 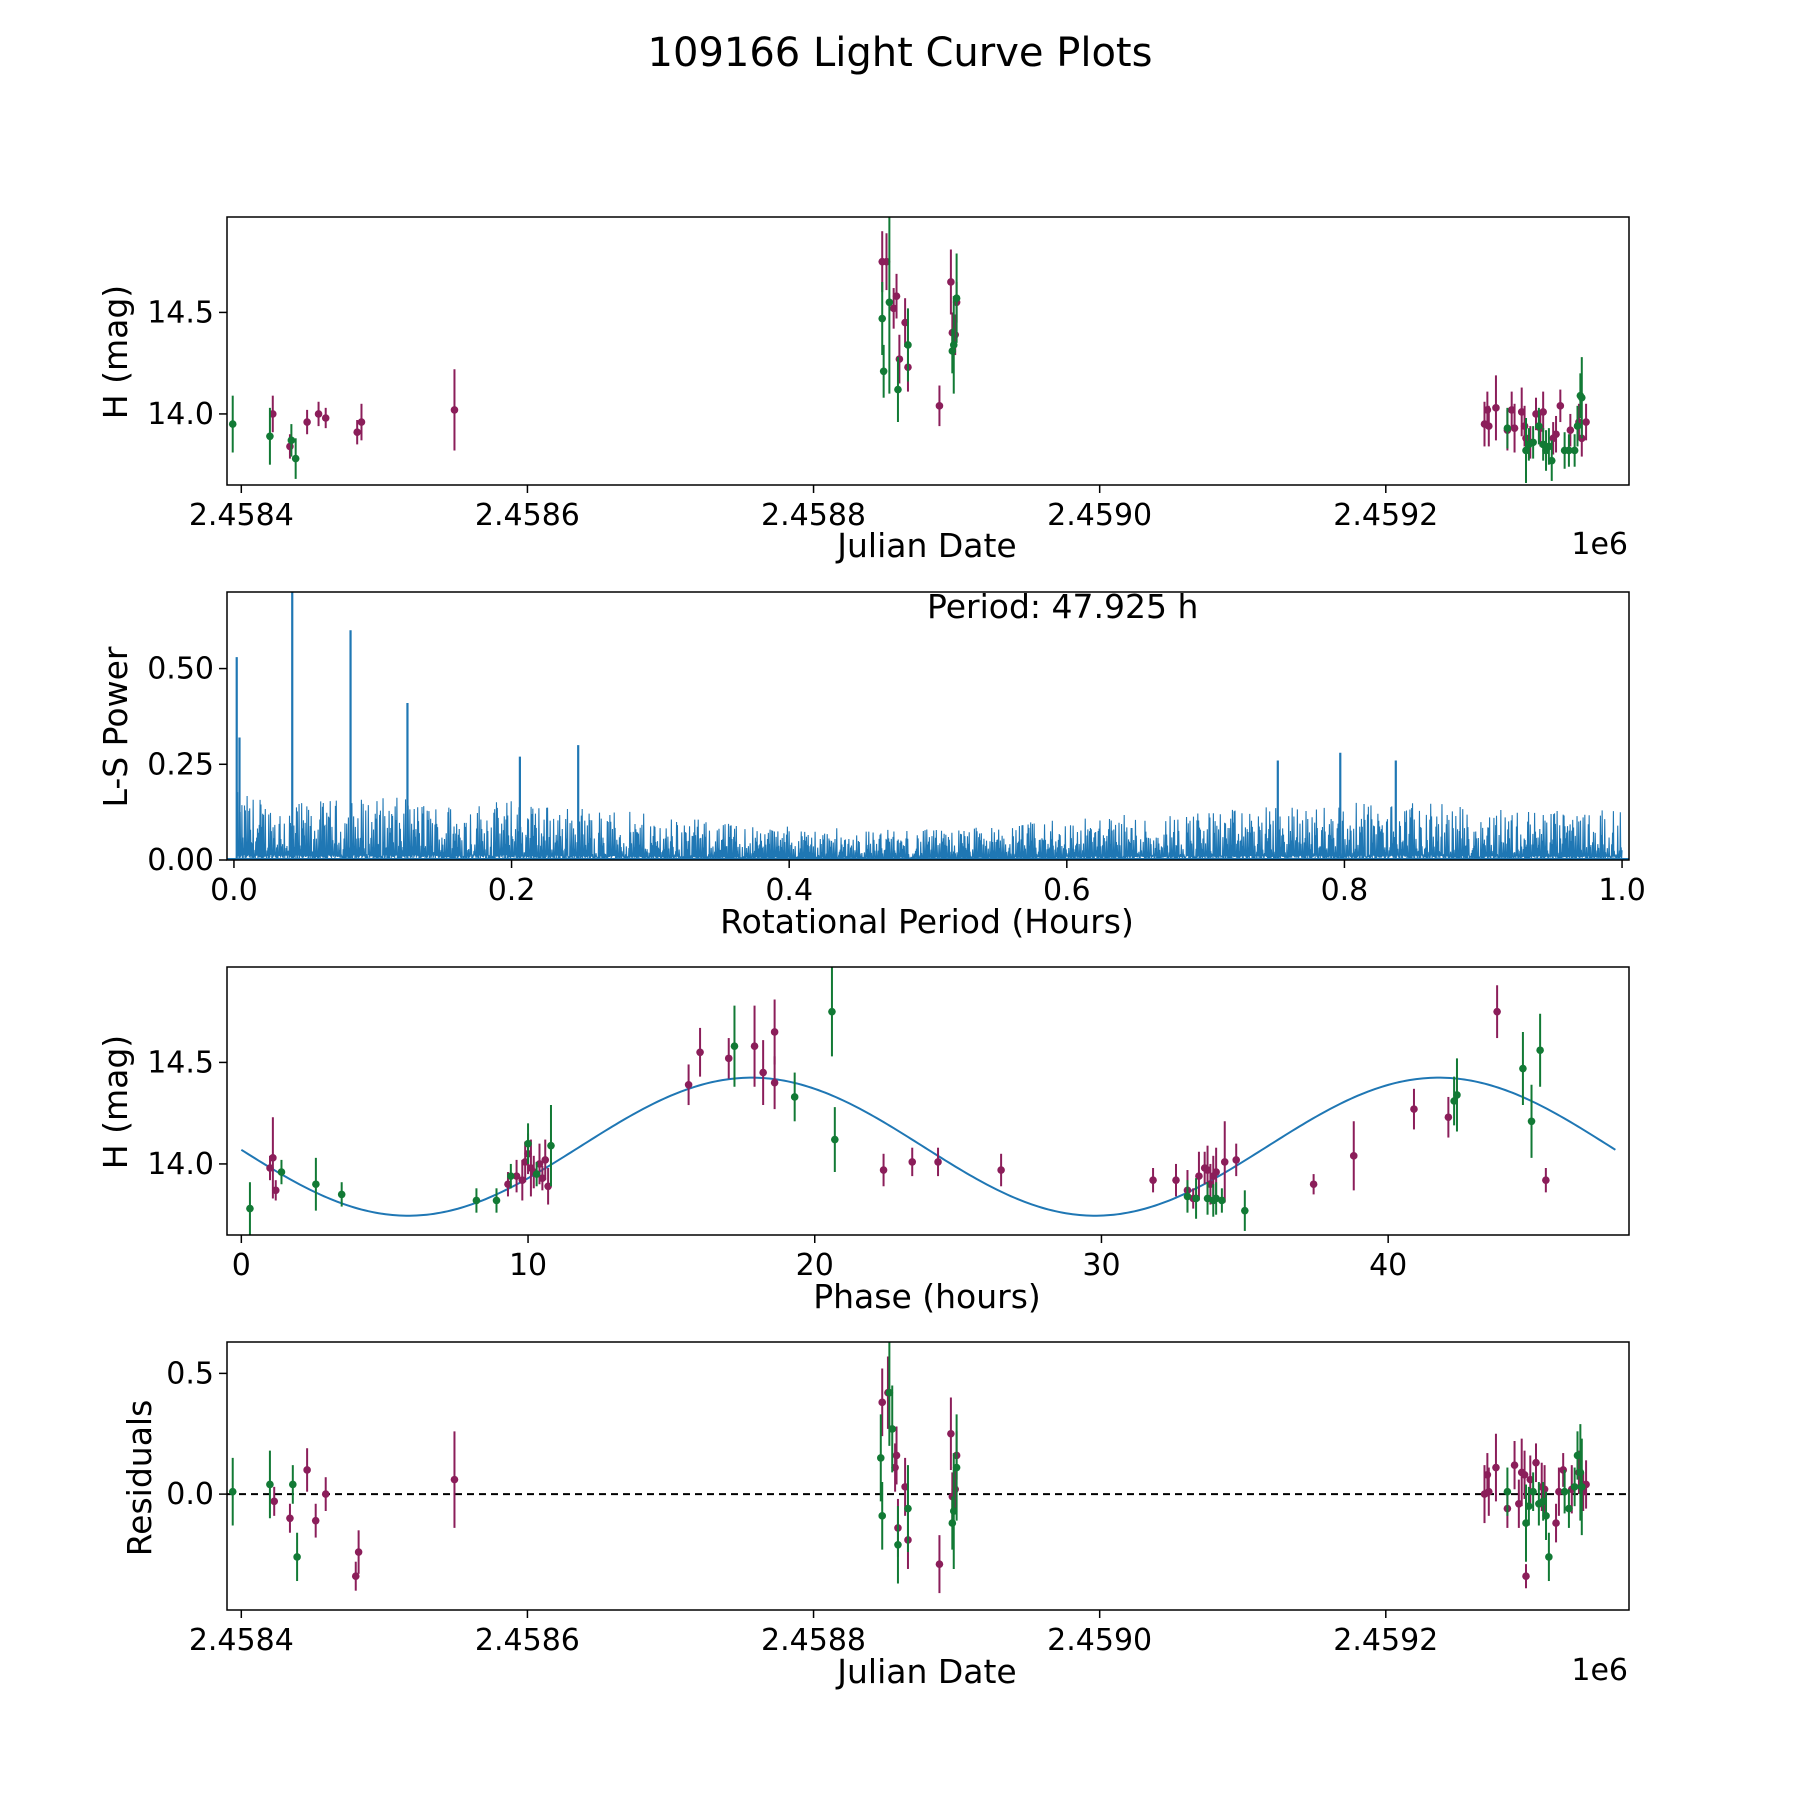 I want to click on figure-title: 109166 Light Curve Plots, so click(x=900, y=53).